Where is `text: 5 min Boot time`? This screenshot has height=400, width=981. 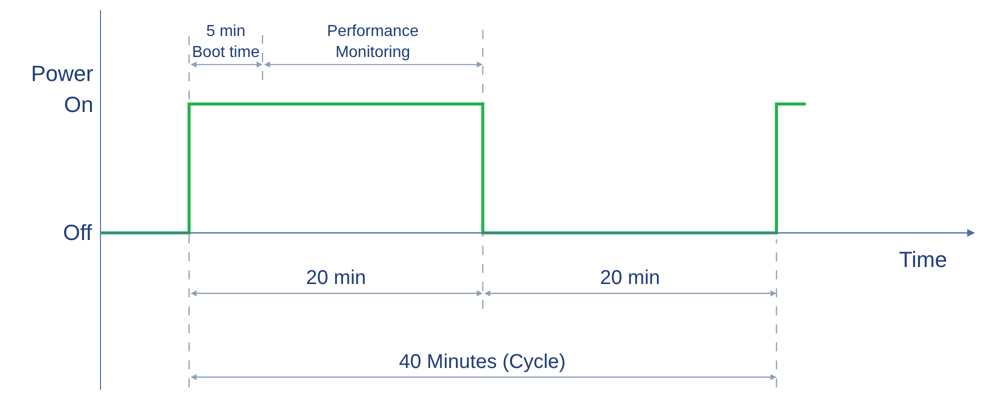
text: 5 min Boot time is located at coordinates (226, 42).